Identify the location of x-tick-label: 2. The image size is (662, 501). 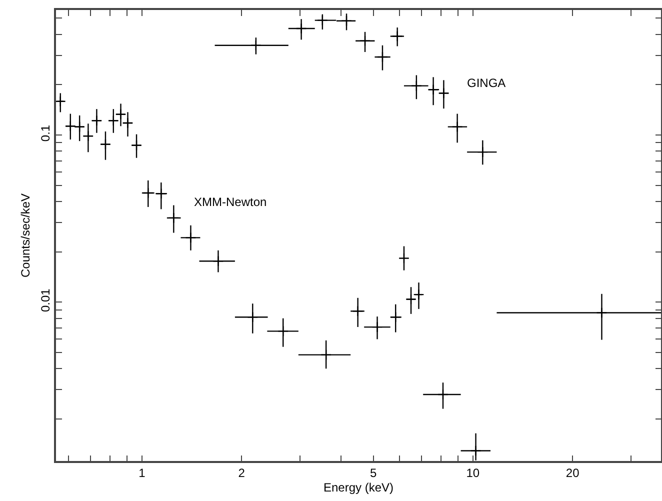
(242, 473).